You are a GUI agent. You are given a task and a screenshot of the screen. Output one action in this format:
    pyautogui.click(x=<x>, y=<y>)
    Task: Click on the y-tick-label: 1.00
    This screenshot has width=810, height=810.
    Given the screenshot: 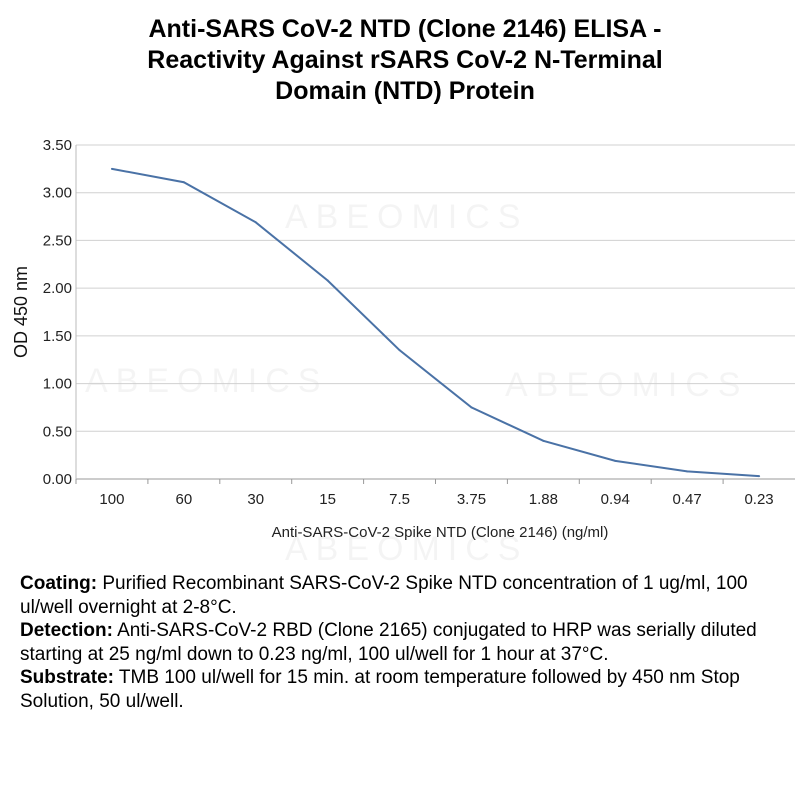 What is the action you would take?
    pyautogui.click(x=57, y=384)
    